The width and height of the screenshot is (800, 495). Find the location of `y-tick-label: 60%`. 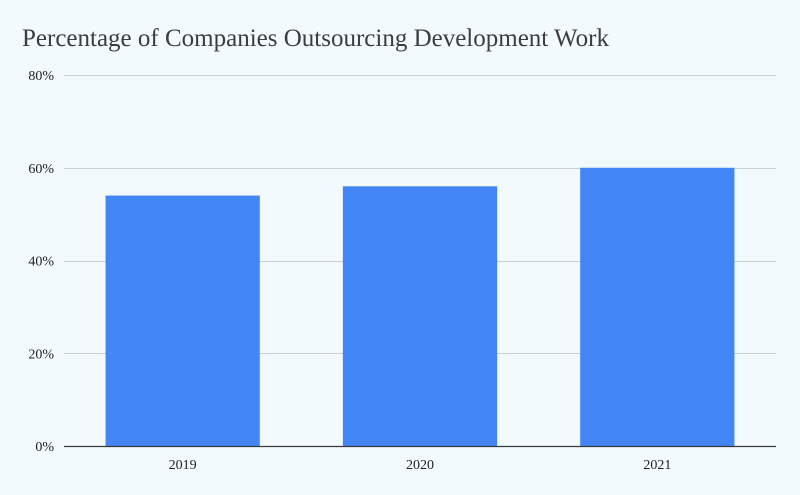

y-tick-label: 60% is located at coordinates (41, 169).